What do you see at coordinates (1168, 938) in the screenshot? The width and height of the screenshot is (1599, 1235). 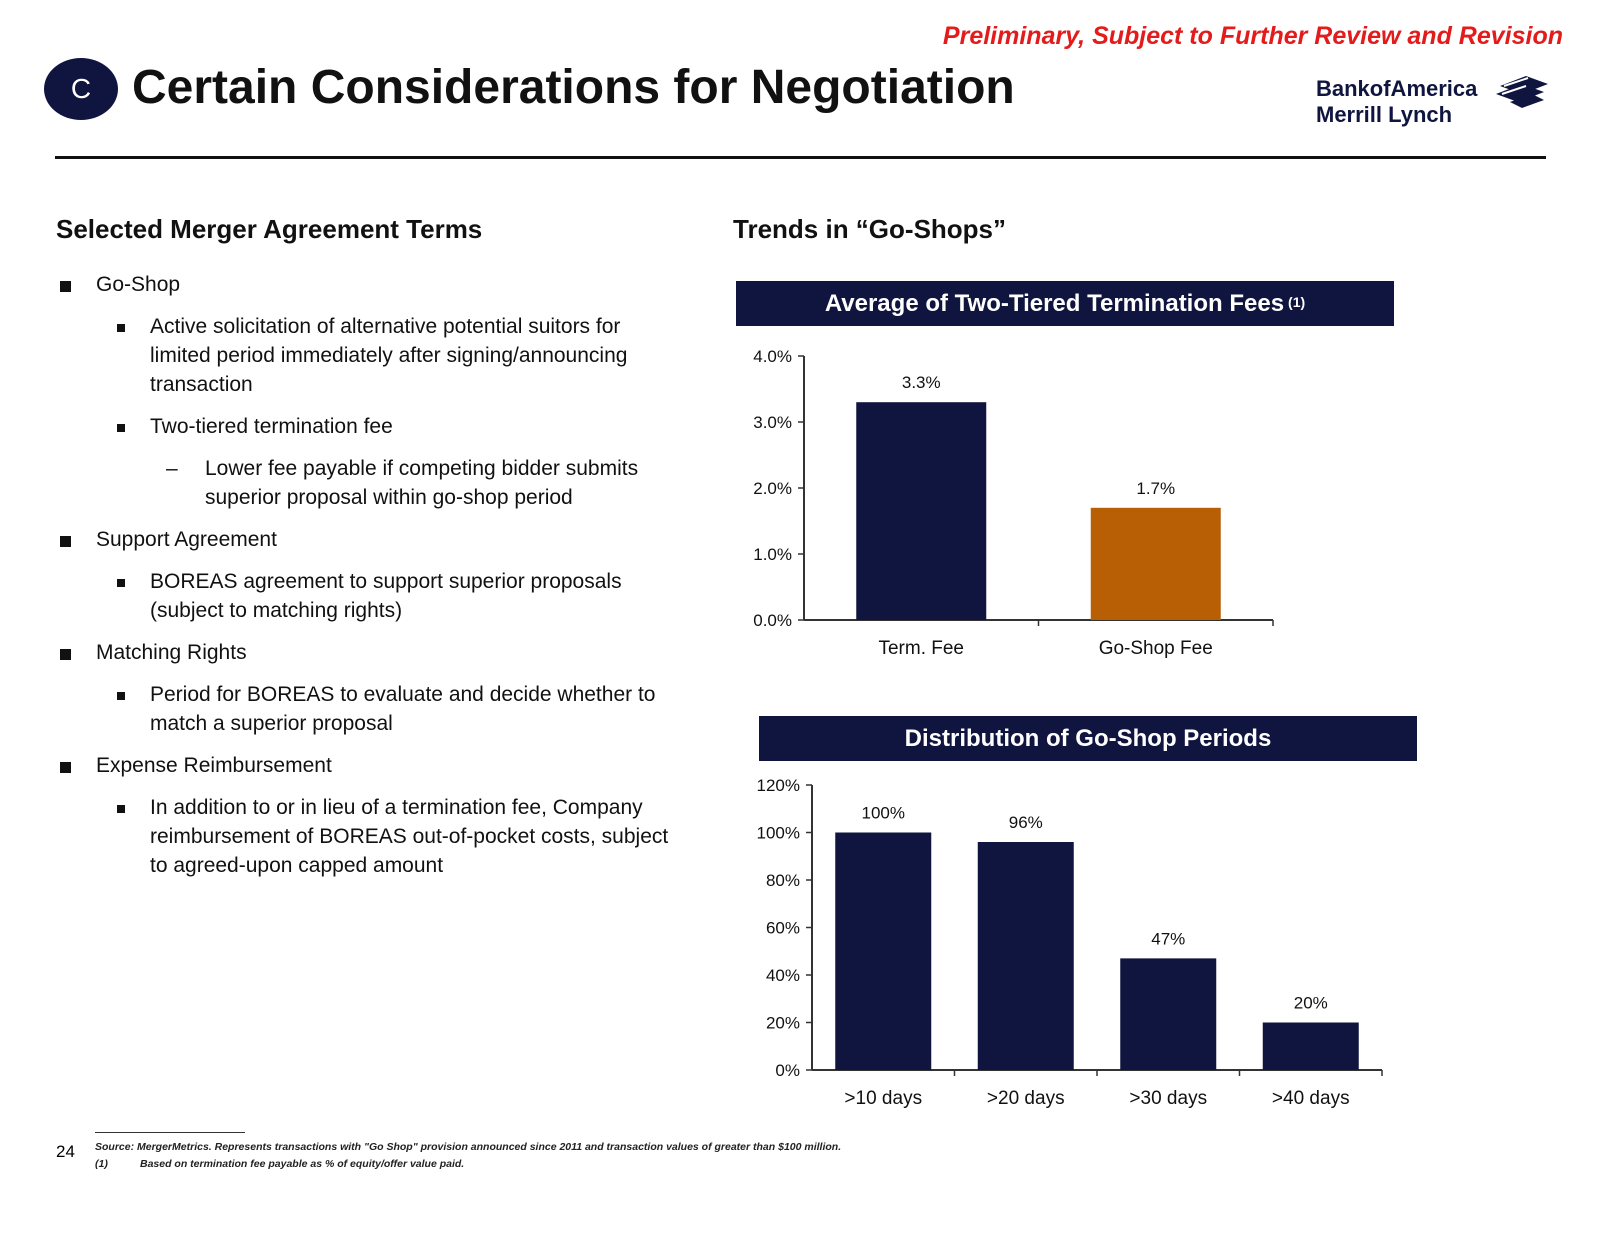 I see `bar-value-label: 47%` at bounding box center [1168, 938].